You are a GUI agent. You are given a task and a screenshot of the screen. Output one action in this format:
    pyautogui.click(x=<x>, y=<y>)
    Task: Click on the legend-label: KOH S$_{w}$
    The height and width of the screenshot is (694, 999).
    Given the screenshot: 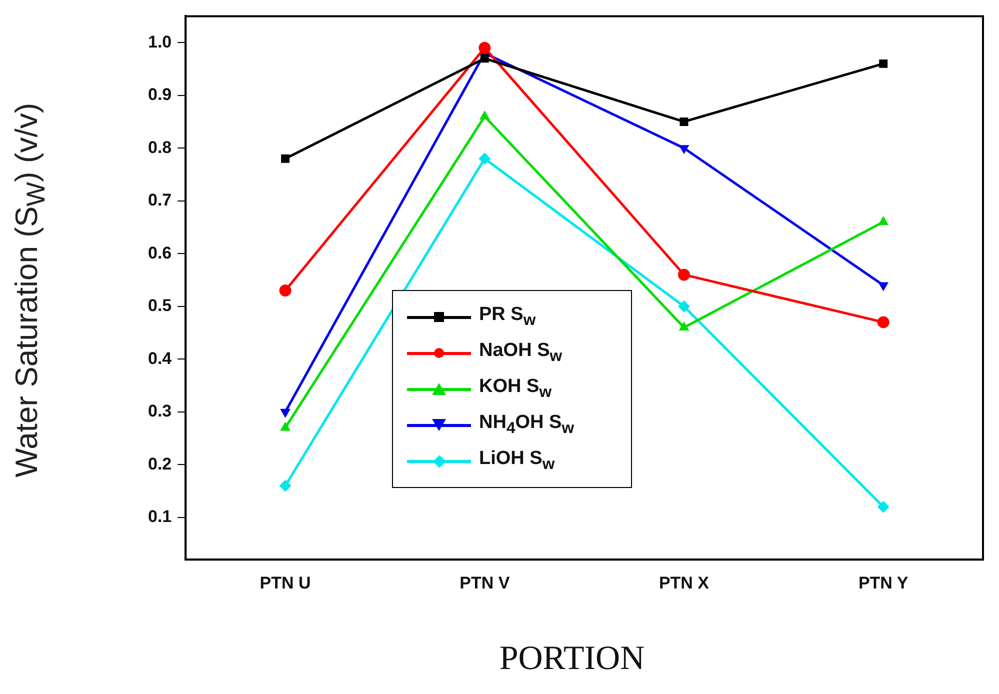 What is the action you would take?
    pyautogui.click(x=515, y=389)
    